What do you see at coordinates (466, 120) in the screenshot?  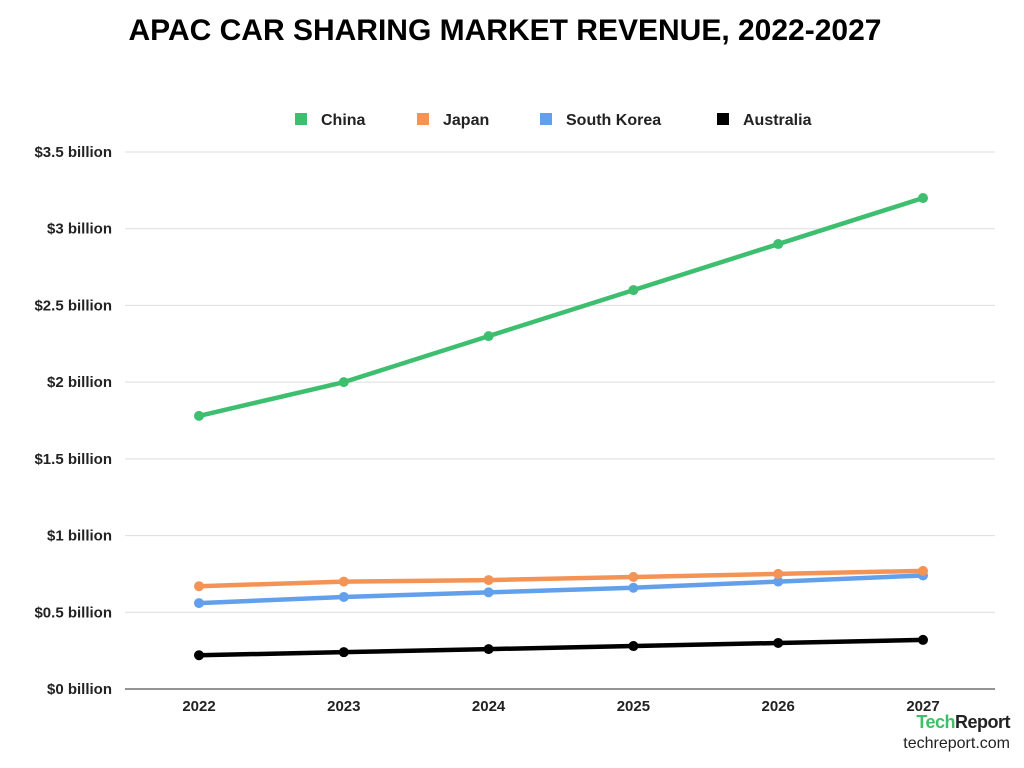 I see `legend-label: Japan` at bounding box center [466, 120].